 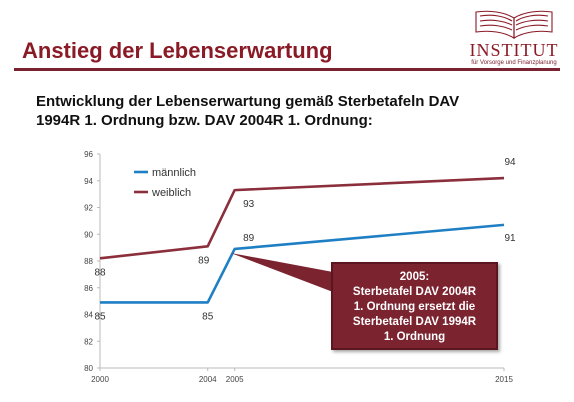 I want to click on y-tick-label: 92, so click(x=88, y=208).